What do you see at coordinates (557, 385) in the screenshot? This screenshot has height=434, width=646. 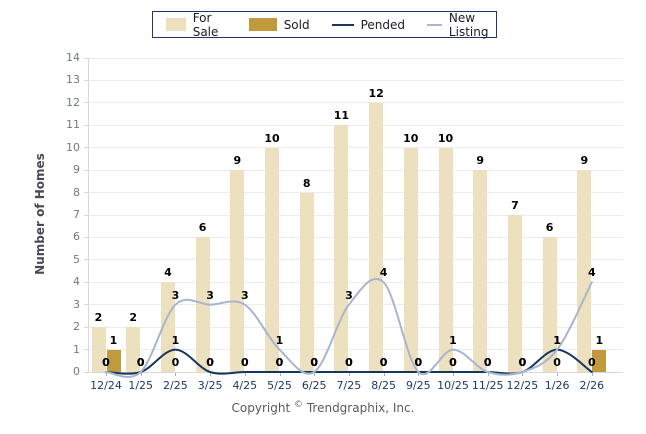 I see `x-tick-label: 1/26` at bounding box center [557, 385].